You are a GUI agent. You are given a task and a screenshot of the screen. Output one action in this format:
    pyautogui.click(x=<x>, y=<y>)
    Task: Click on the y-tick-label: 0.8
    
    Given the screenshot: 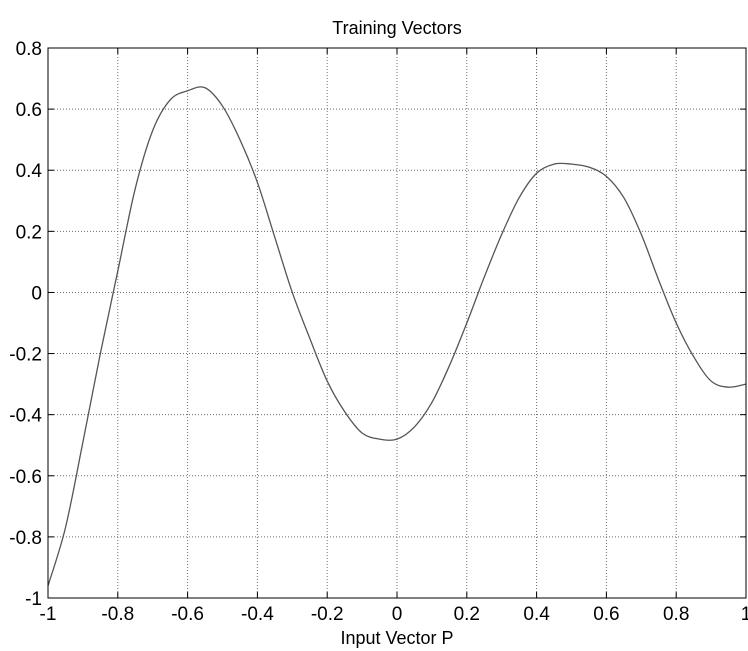 What is the action you would take?
    pyautogui.click(x=29, y=49)
    